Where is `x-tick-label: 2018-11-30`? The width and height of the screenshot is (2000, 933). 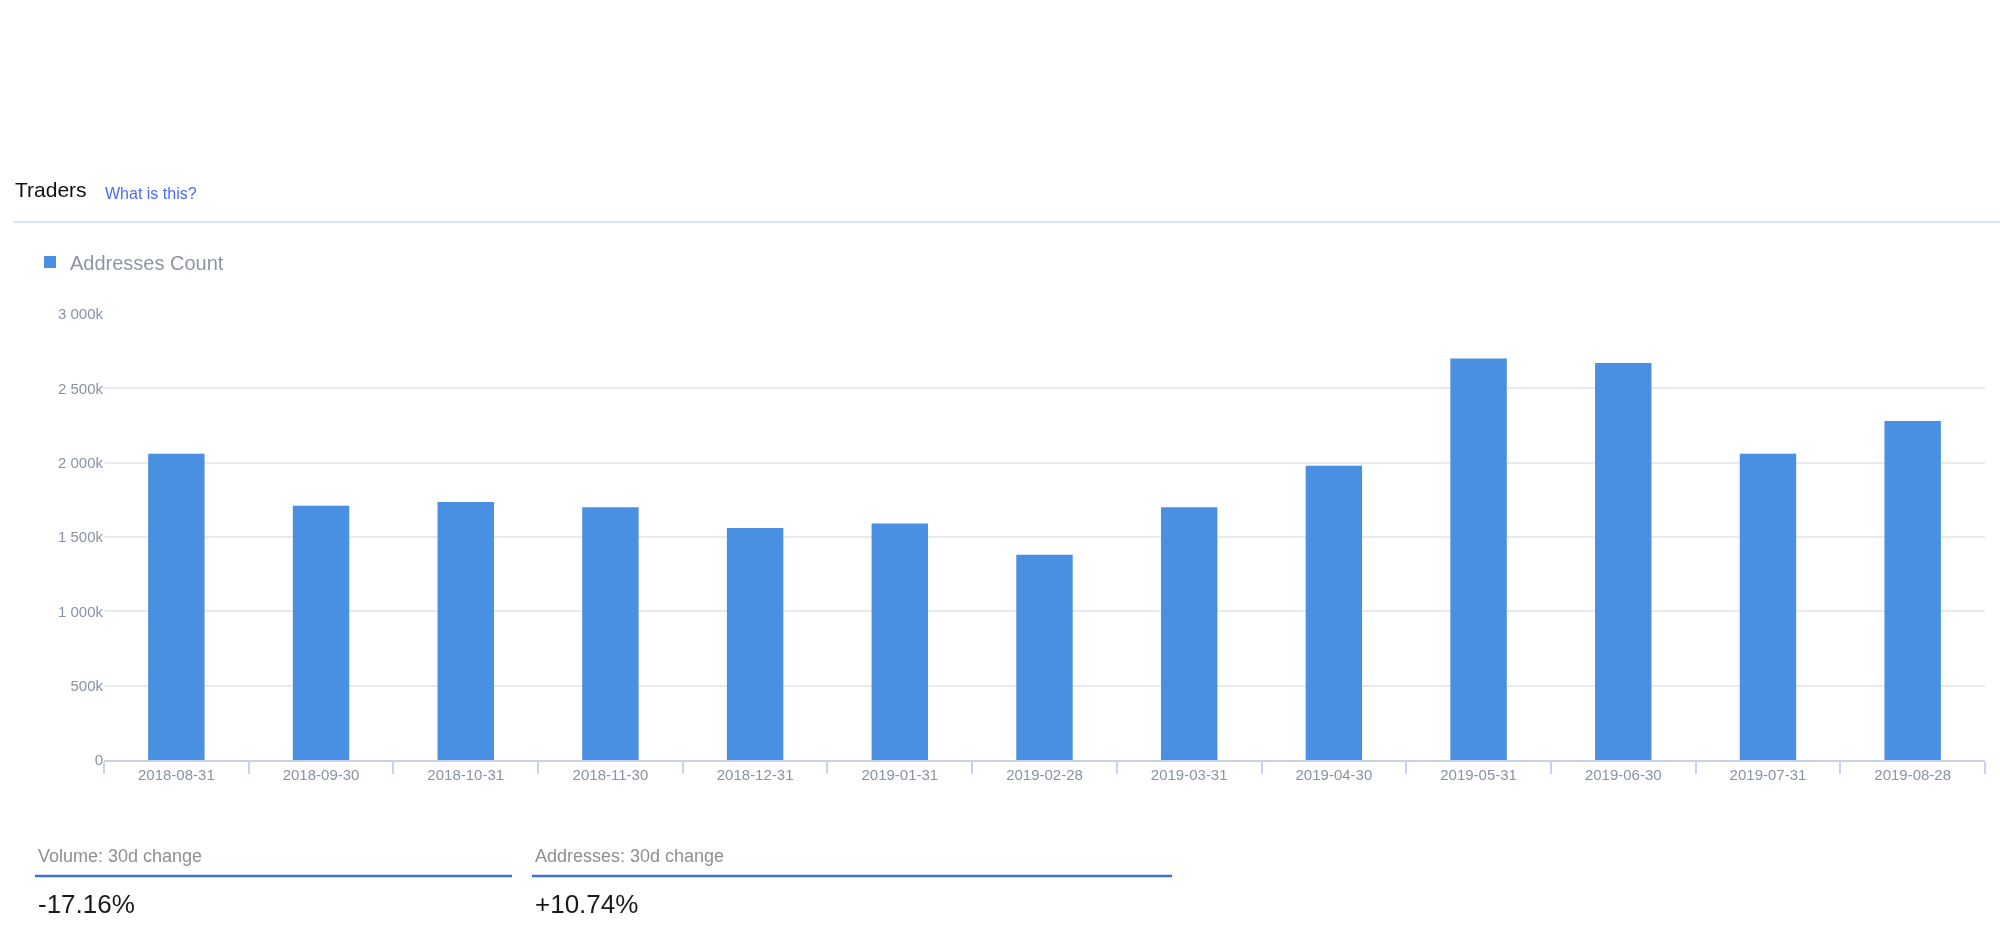
x-tick-label: 2018-11-30 is located at coordinates (610, 774).